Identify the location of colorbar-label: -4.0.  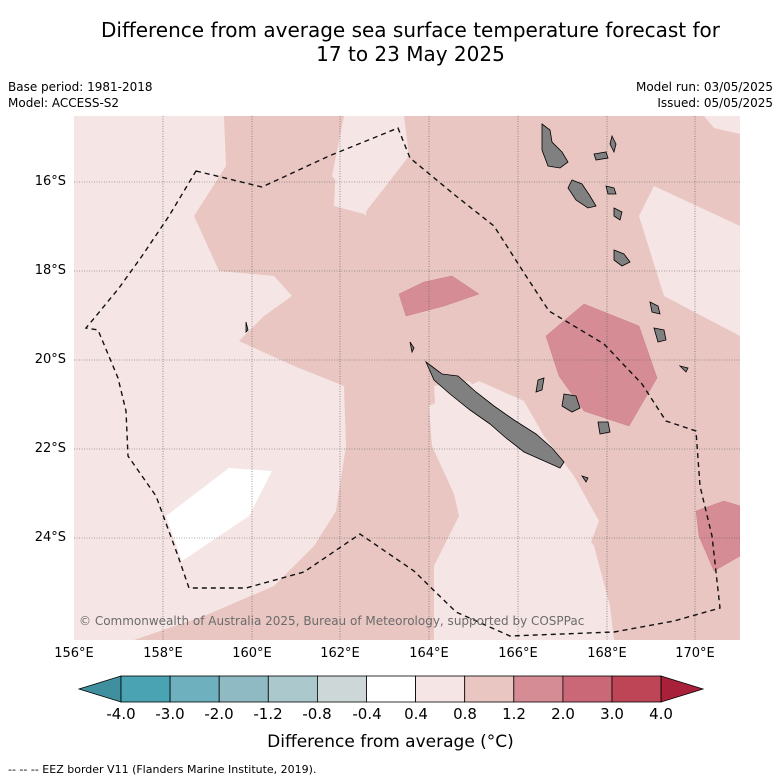
(121, 714).